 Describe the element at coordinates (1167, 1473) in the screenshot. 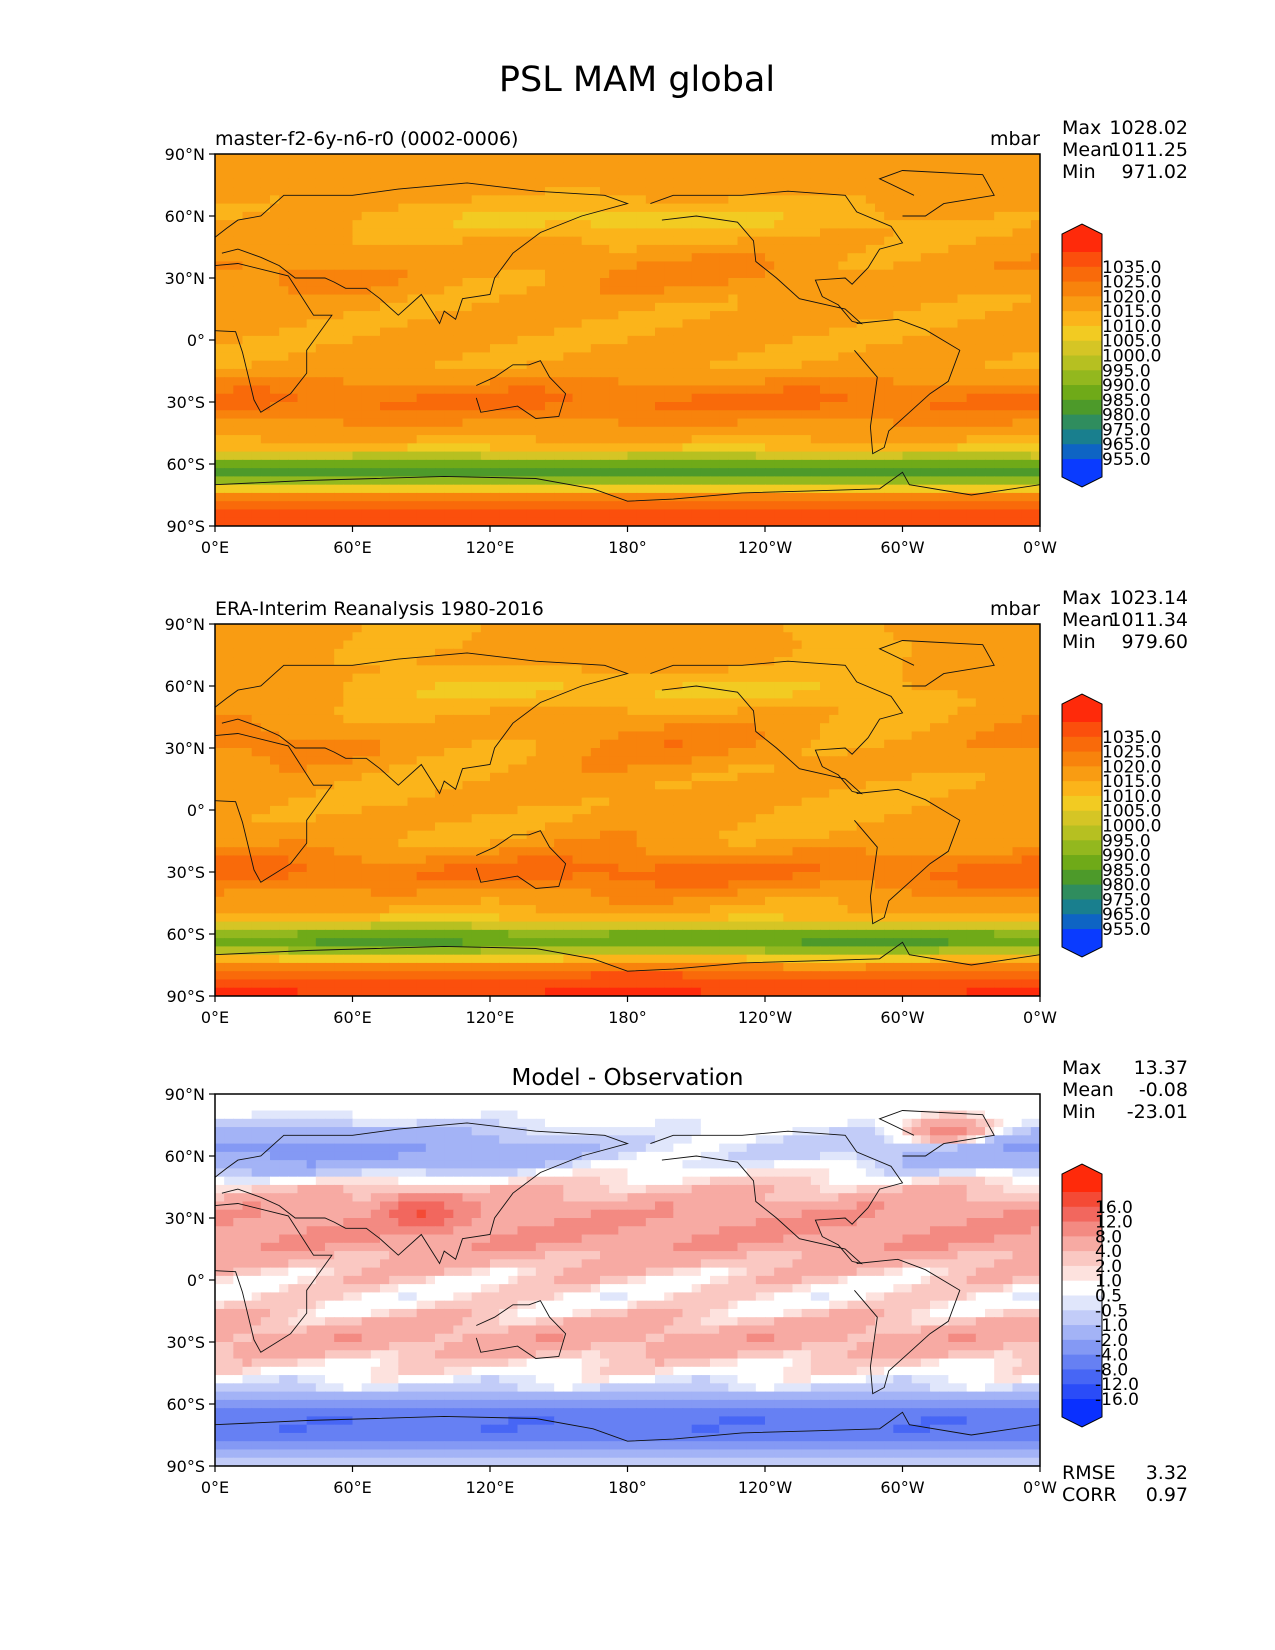

I see `stat-value-rmse: 3.32` at that location.